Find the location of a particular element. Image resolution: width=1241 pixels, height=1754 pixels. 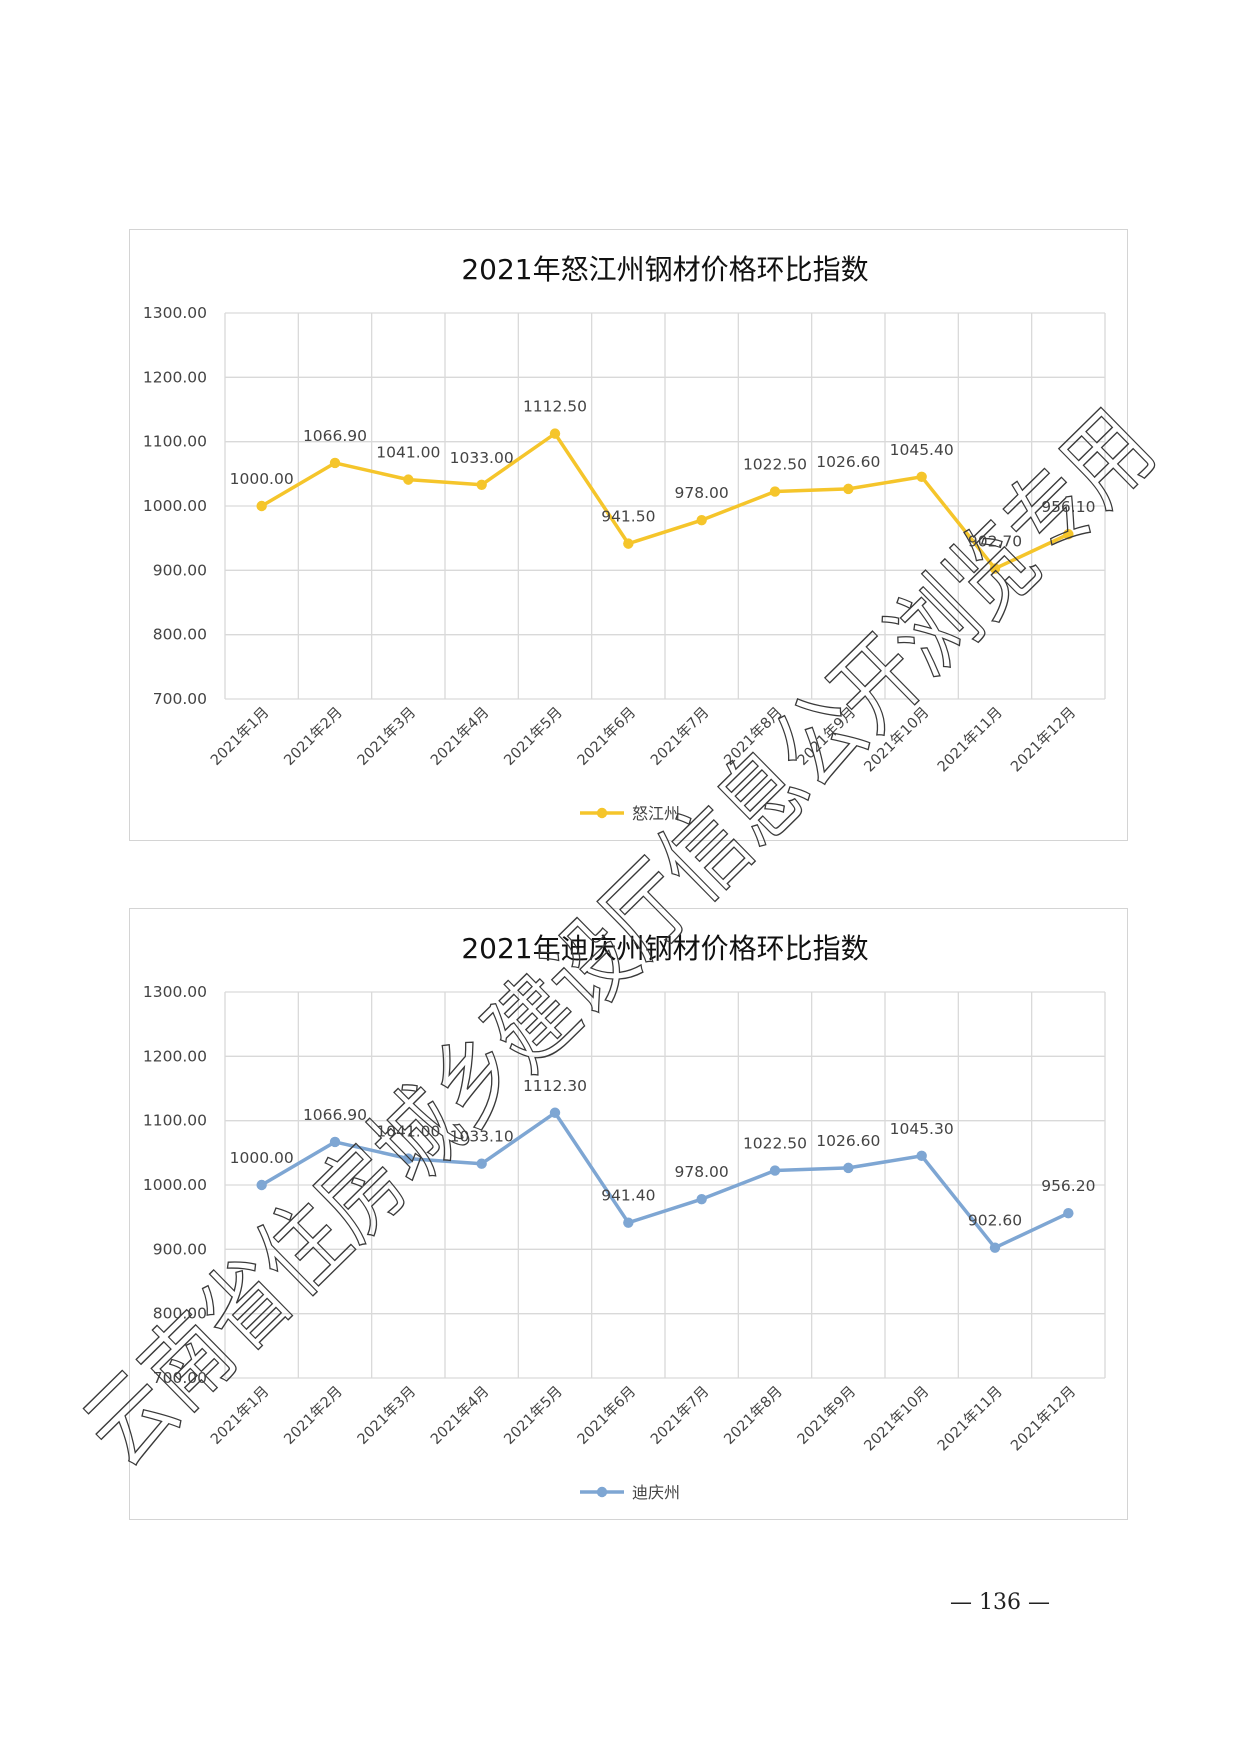

data-label: 1045.30 is located at coordinates (922, 1129).